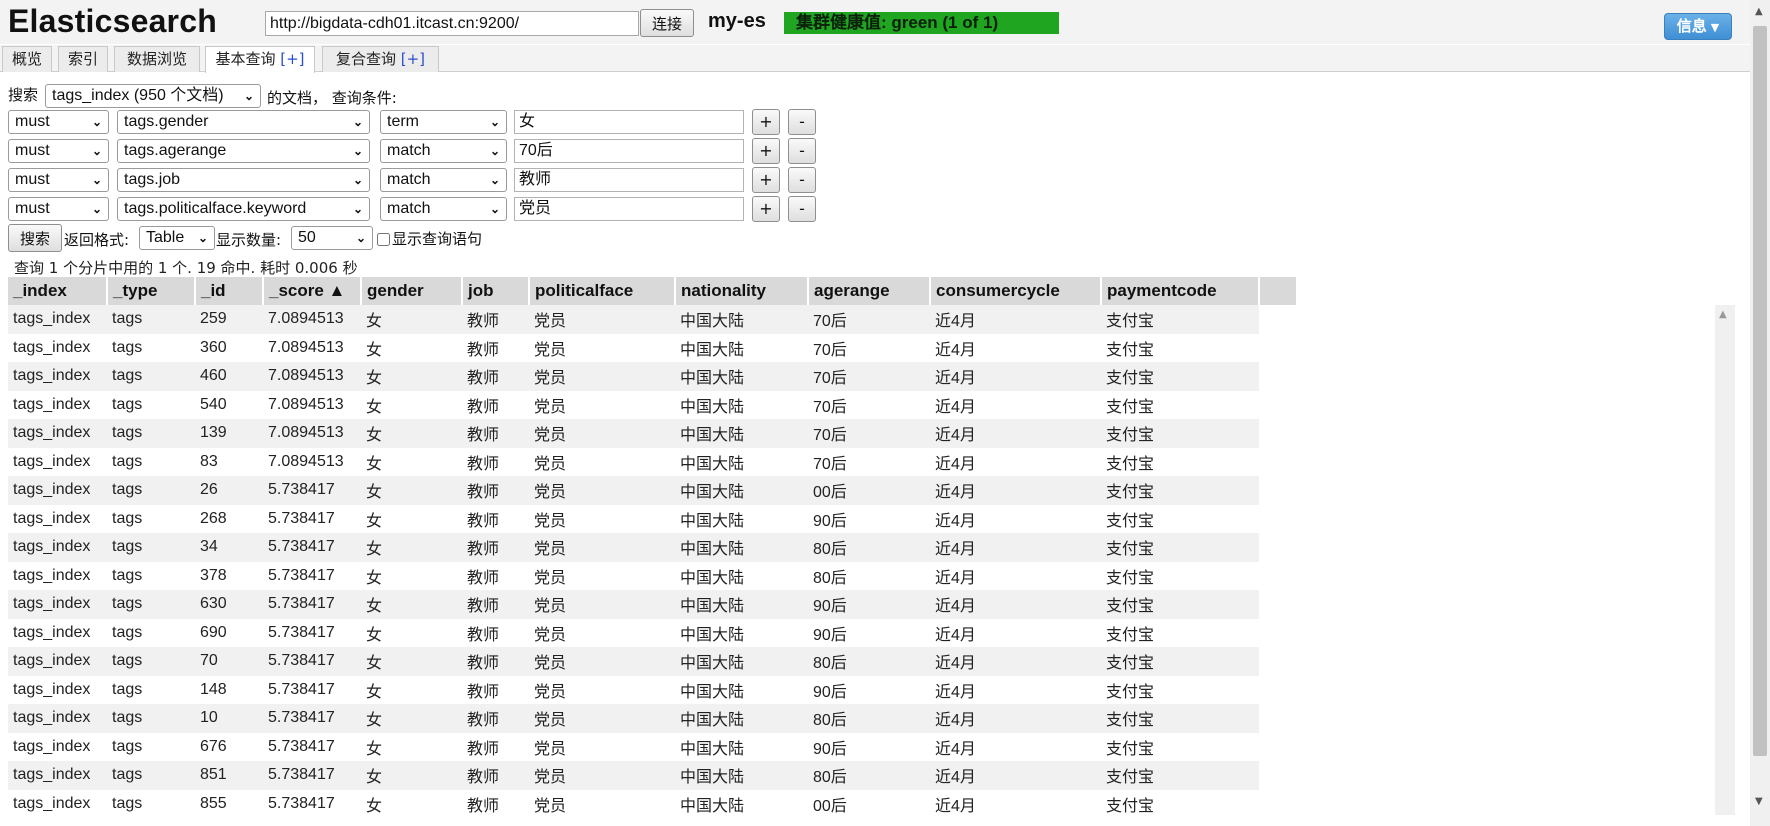 Image resolution: width=1770 pixels, height=826 pixels. Describe the element at coordinates (452, 23) in the screenshot. I see `url-input` at that location.